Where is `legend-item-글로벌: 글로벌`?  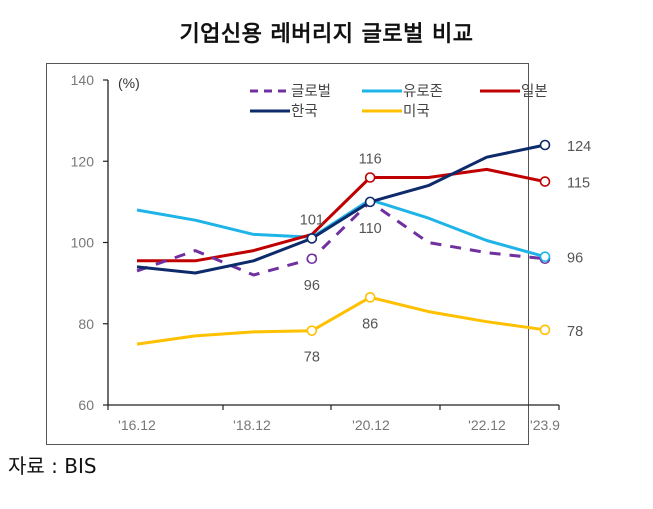 legend-item-글로벌: 글로벌 is located at coordinates (290, 91).